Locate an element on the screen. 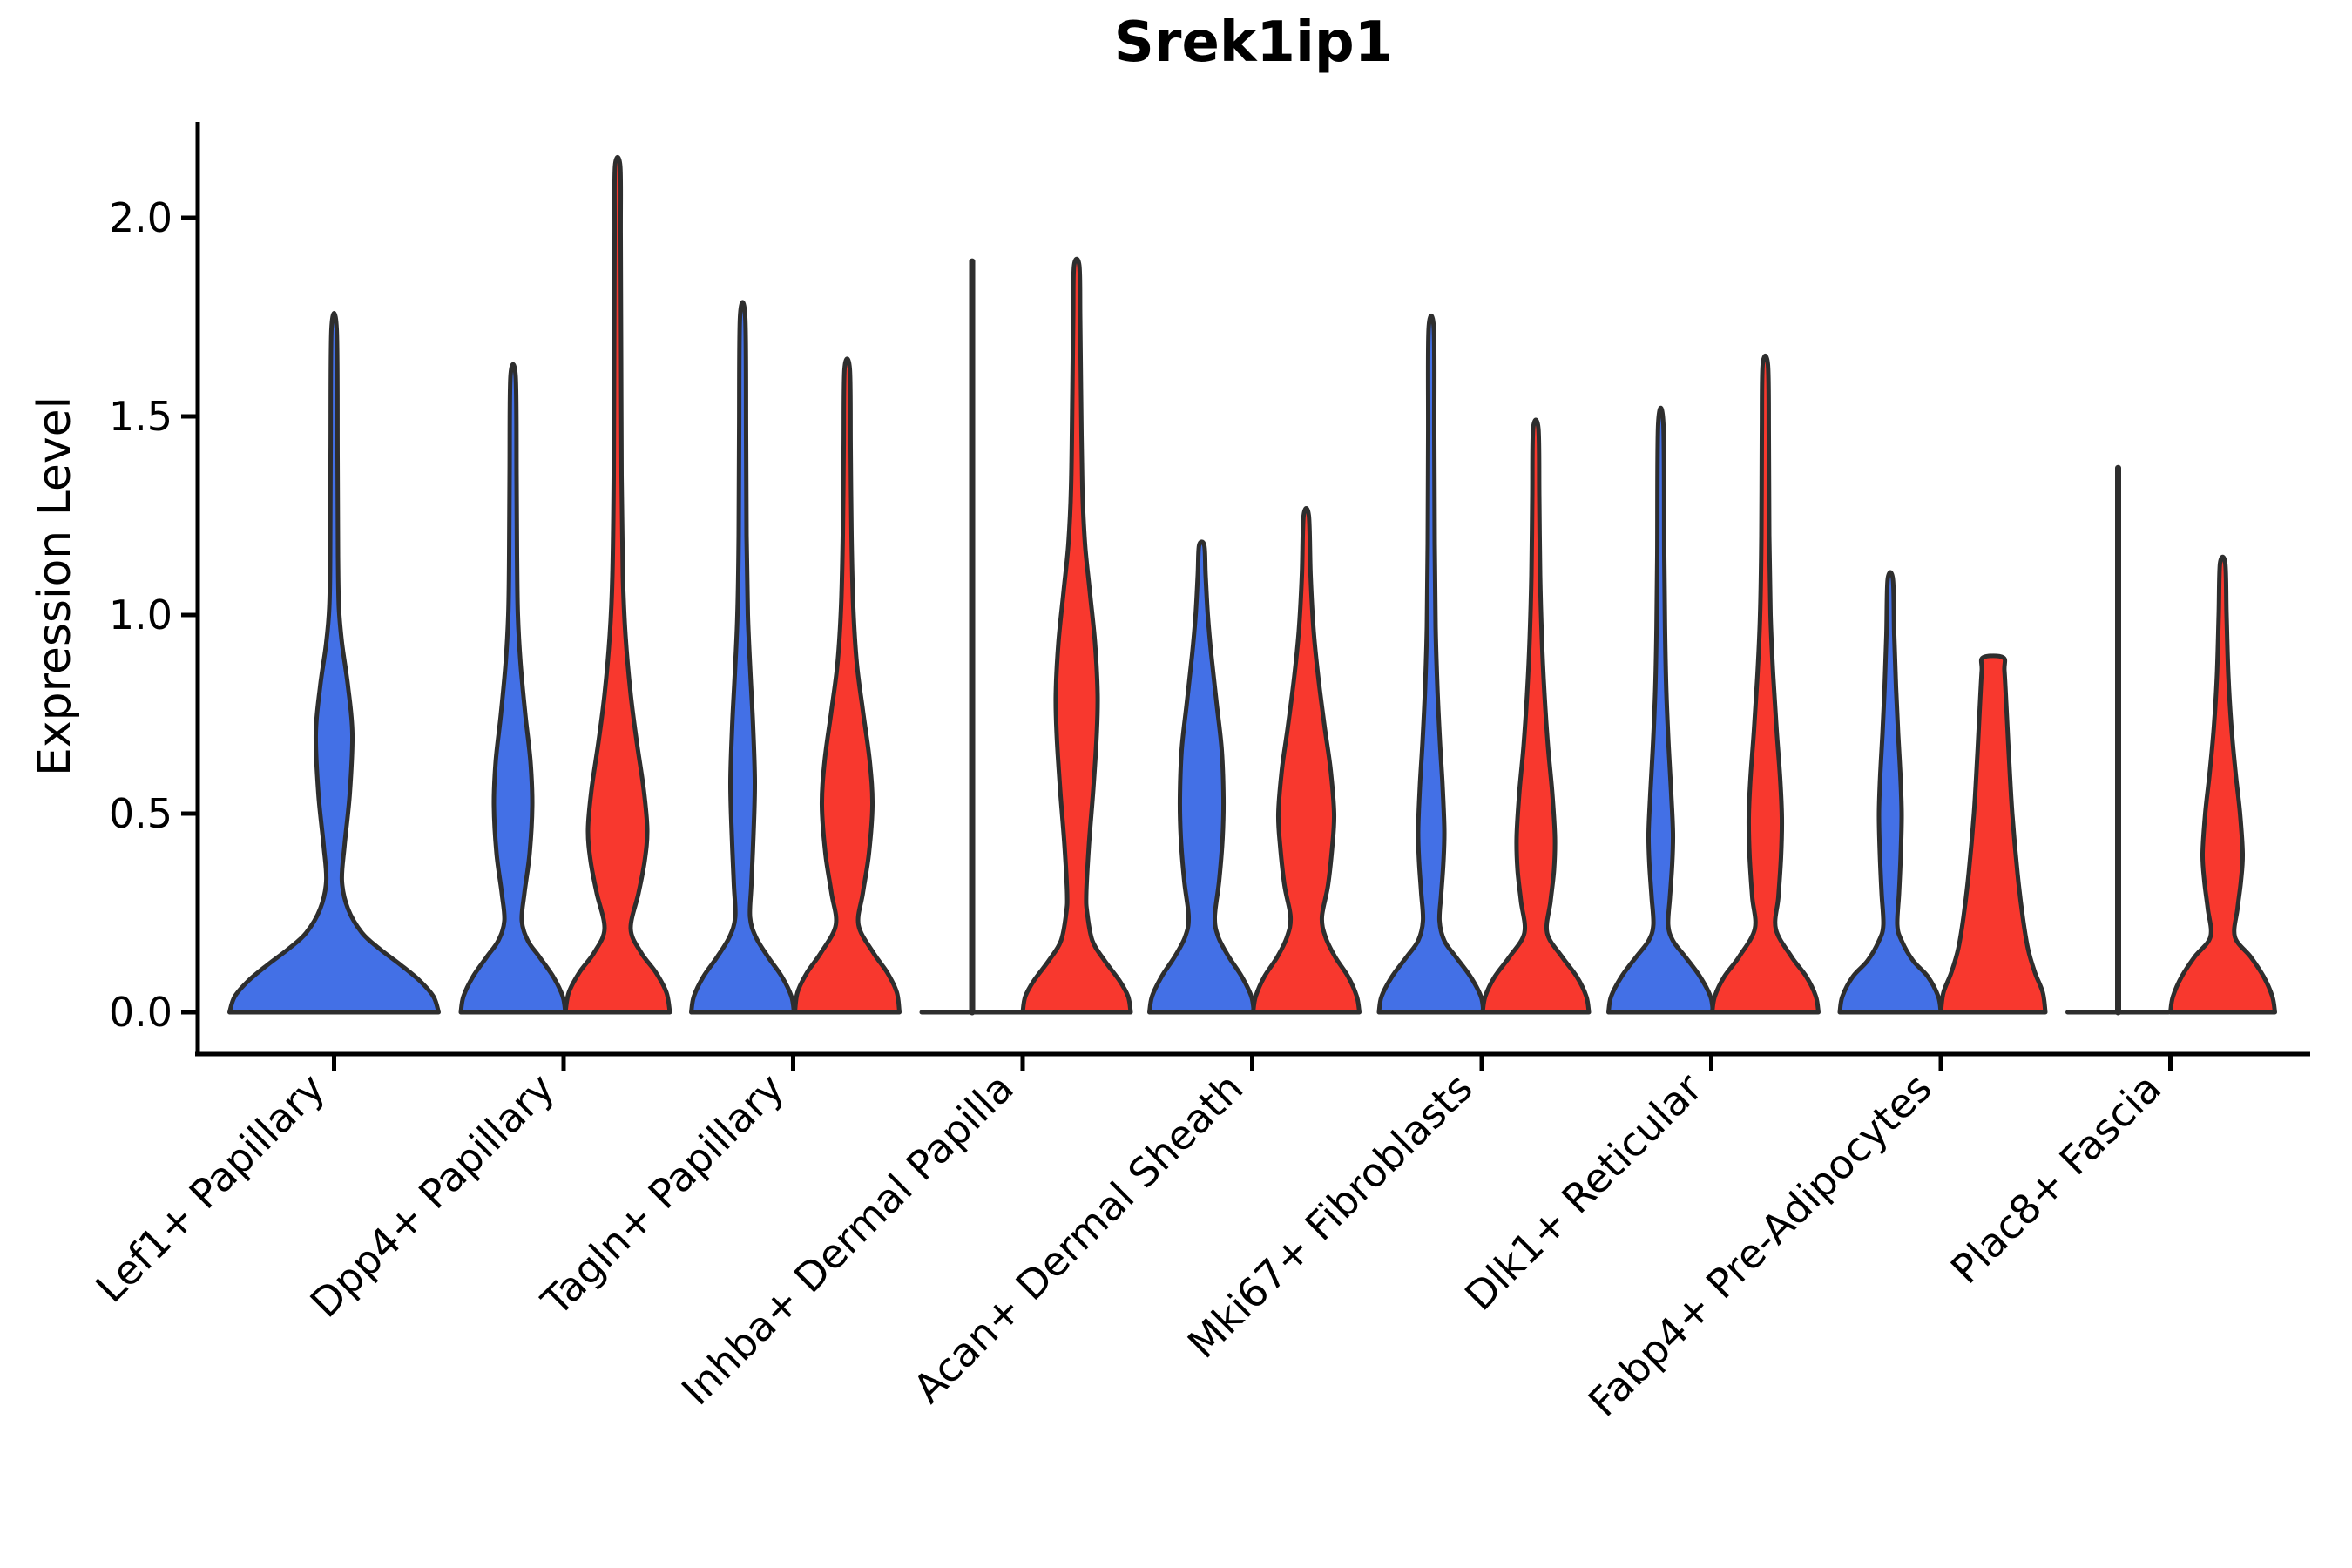 This screenshot has width=2352, height=1568. violin-mki67-fibroblasts-red is located at coordinates (1536, 716).